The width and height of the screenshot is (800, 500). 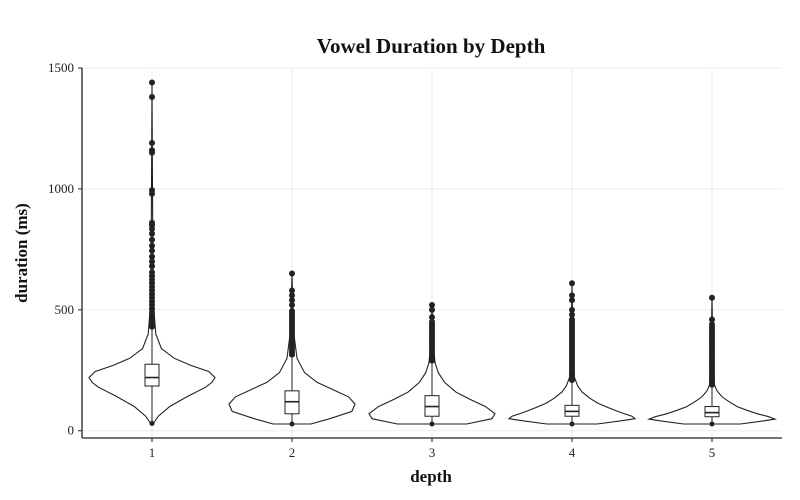 What do you see at coordinates (712, 452) in the screenshot?
I see `x-tick-label: 5` at bounding box center [712, 452].